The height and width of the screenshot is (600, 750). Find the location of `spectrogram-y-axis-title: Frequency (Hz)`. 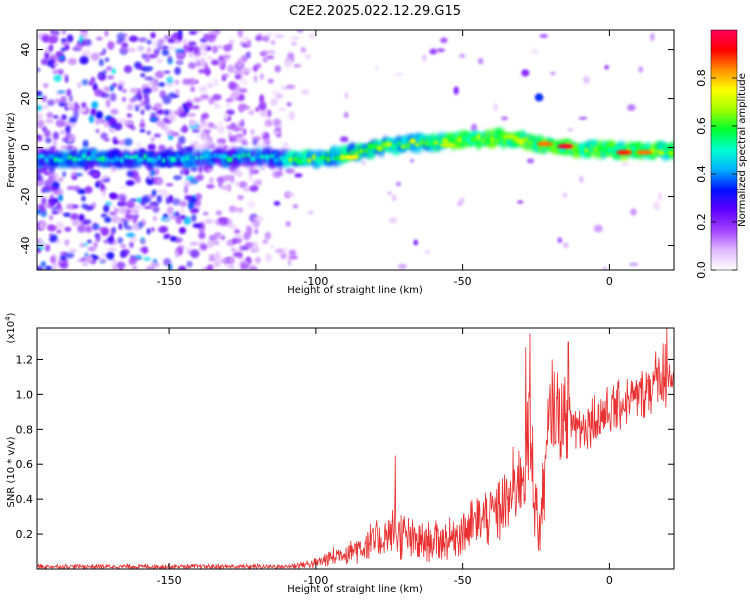

spectrogram-y-axis-title: Frequency (Hz) is located at coordinates (11, 150).